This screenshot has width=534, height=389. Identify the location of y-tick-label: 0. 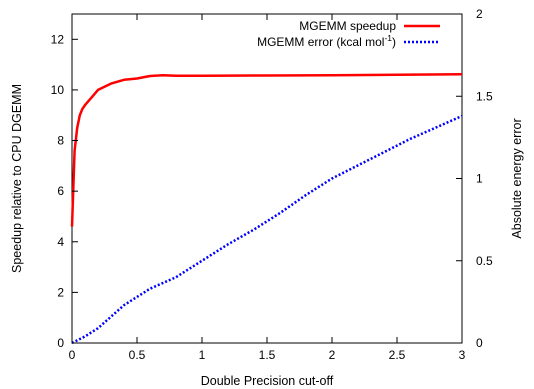
(60, 343).